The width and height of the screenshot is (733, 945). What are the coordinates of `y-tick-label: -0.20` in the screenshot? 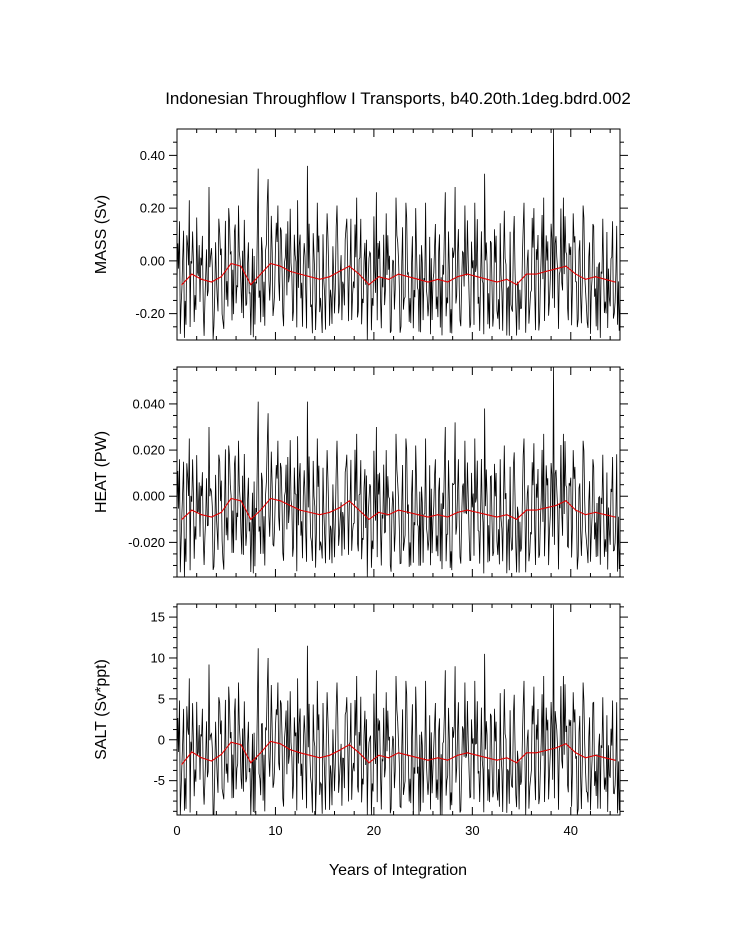 It's located at (150, 313).